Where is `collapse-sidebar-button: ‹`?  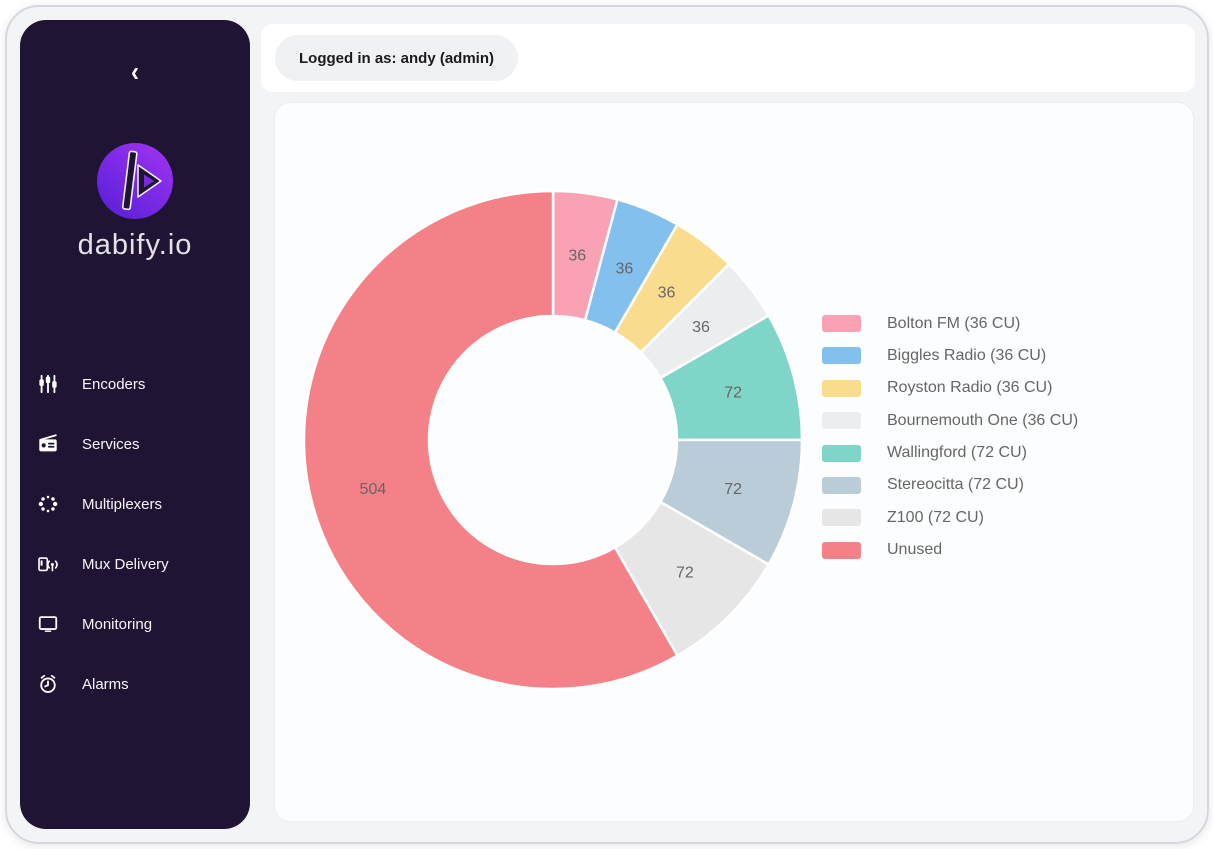
collapse-sidebar-button: ‹ is located at coordinates (135, 73).